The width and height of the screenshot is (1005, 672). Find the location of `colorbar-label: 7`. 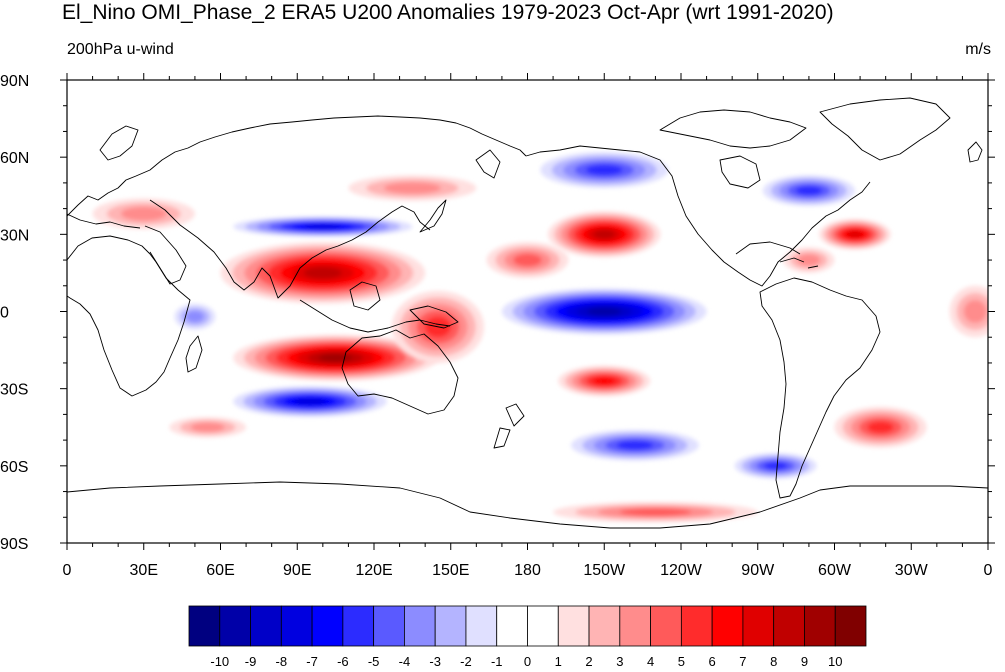

colorbar-label: 7 is located at coordinates (742, 661).